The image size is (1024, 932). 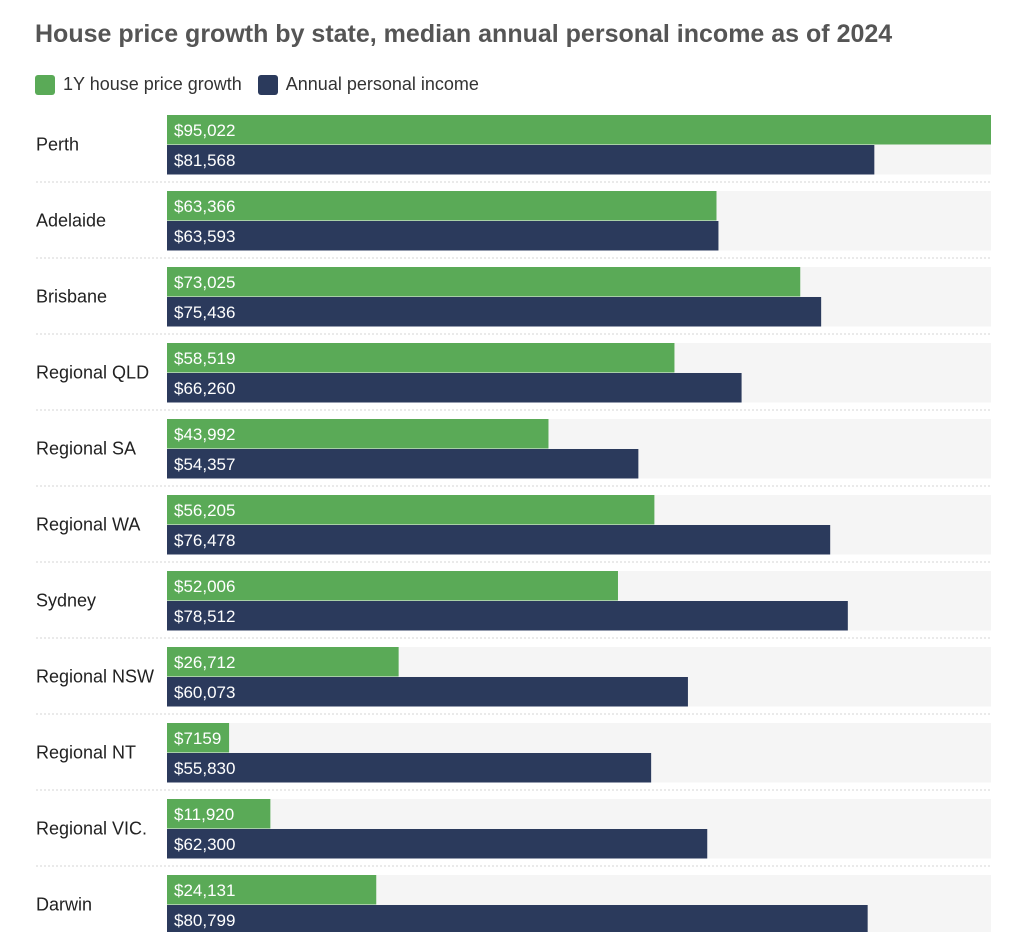 I want to click on category-group: Sydney $52,006 $78,512, so click(x=513, y=605).